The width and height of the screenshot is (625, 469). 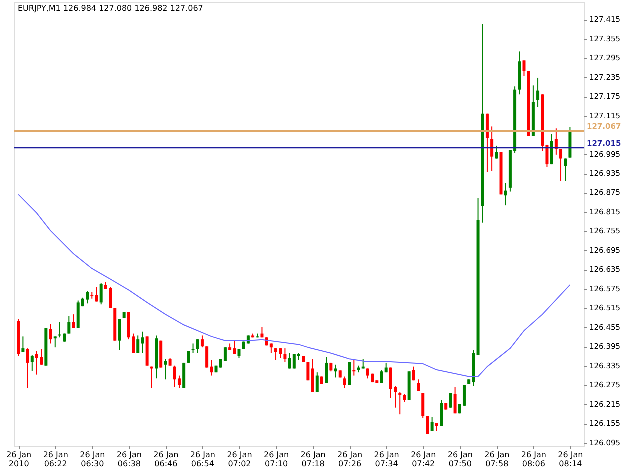 What do you see at coordinates (111, 8) in the screenshot?
I see `chart-title: EURJPY,M1 126.984 127.080 126.982 127.067` at bounding box center [111, 8].